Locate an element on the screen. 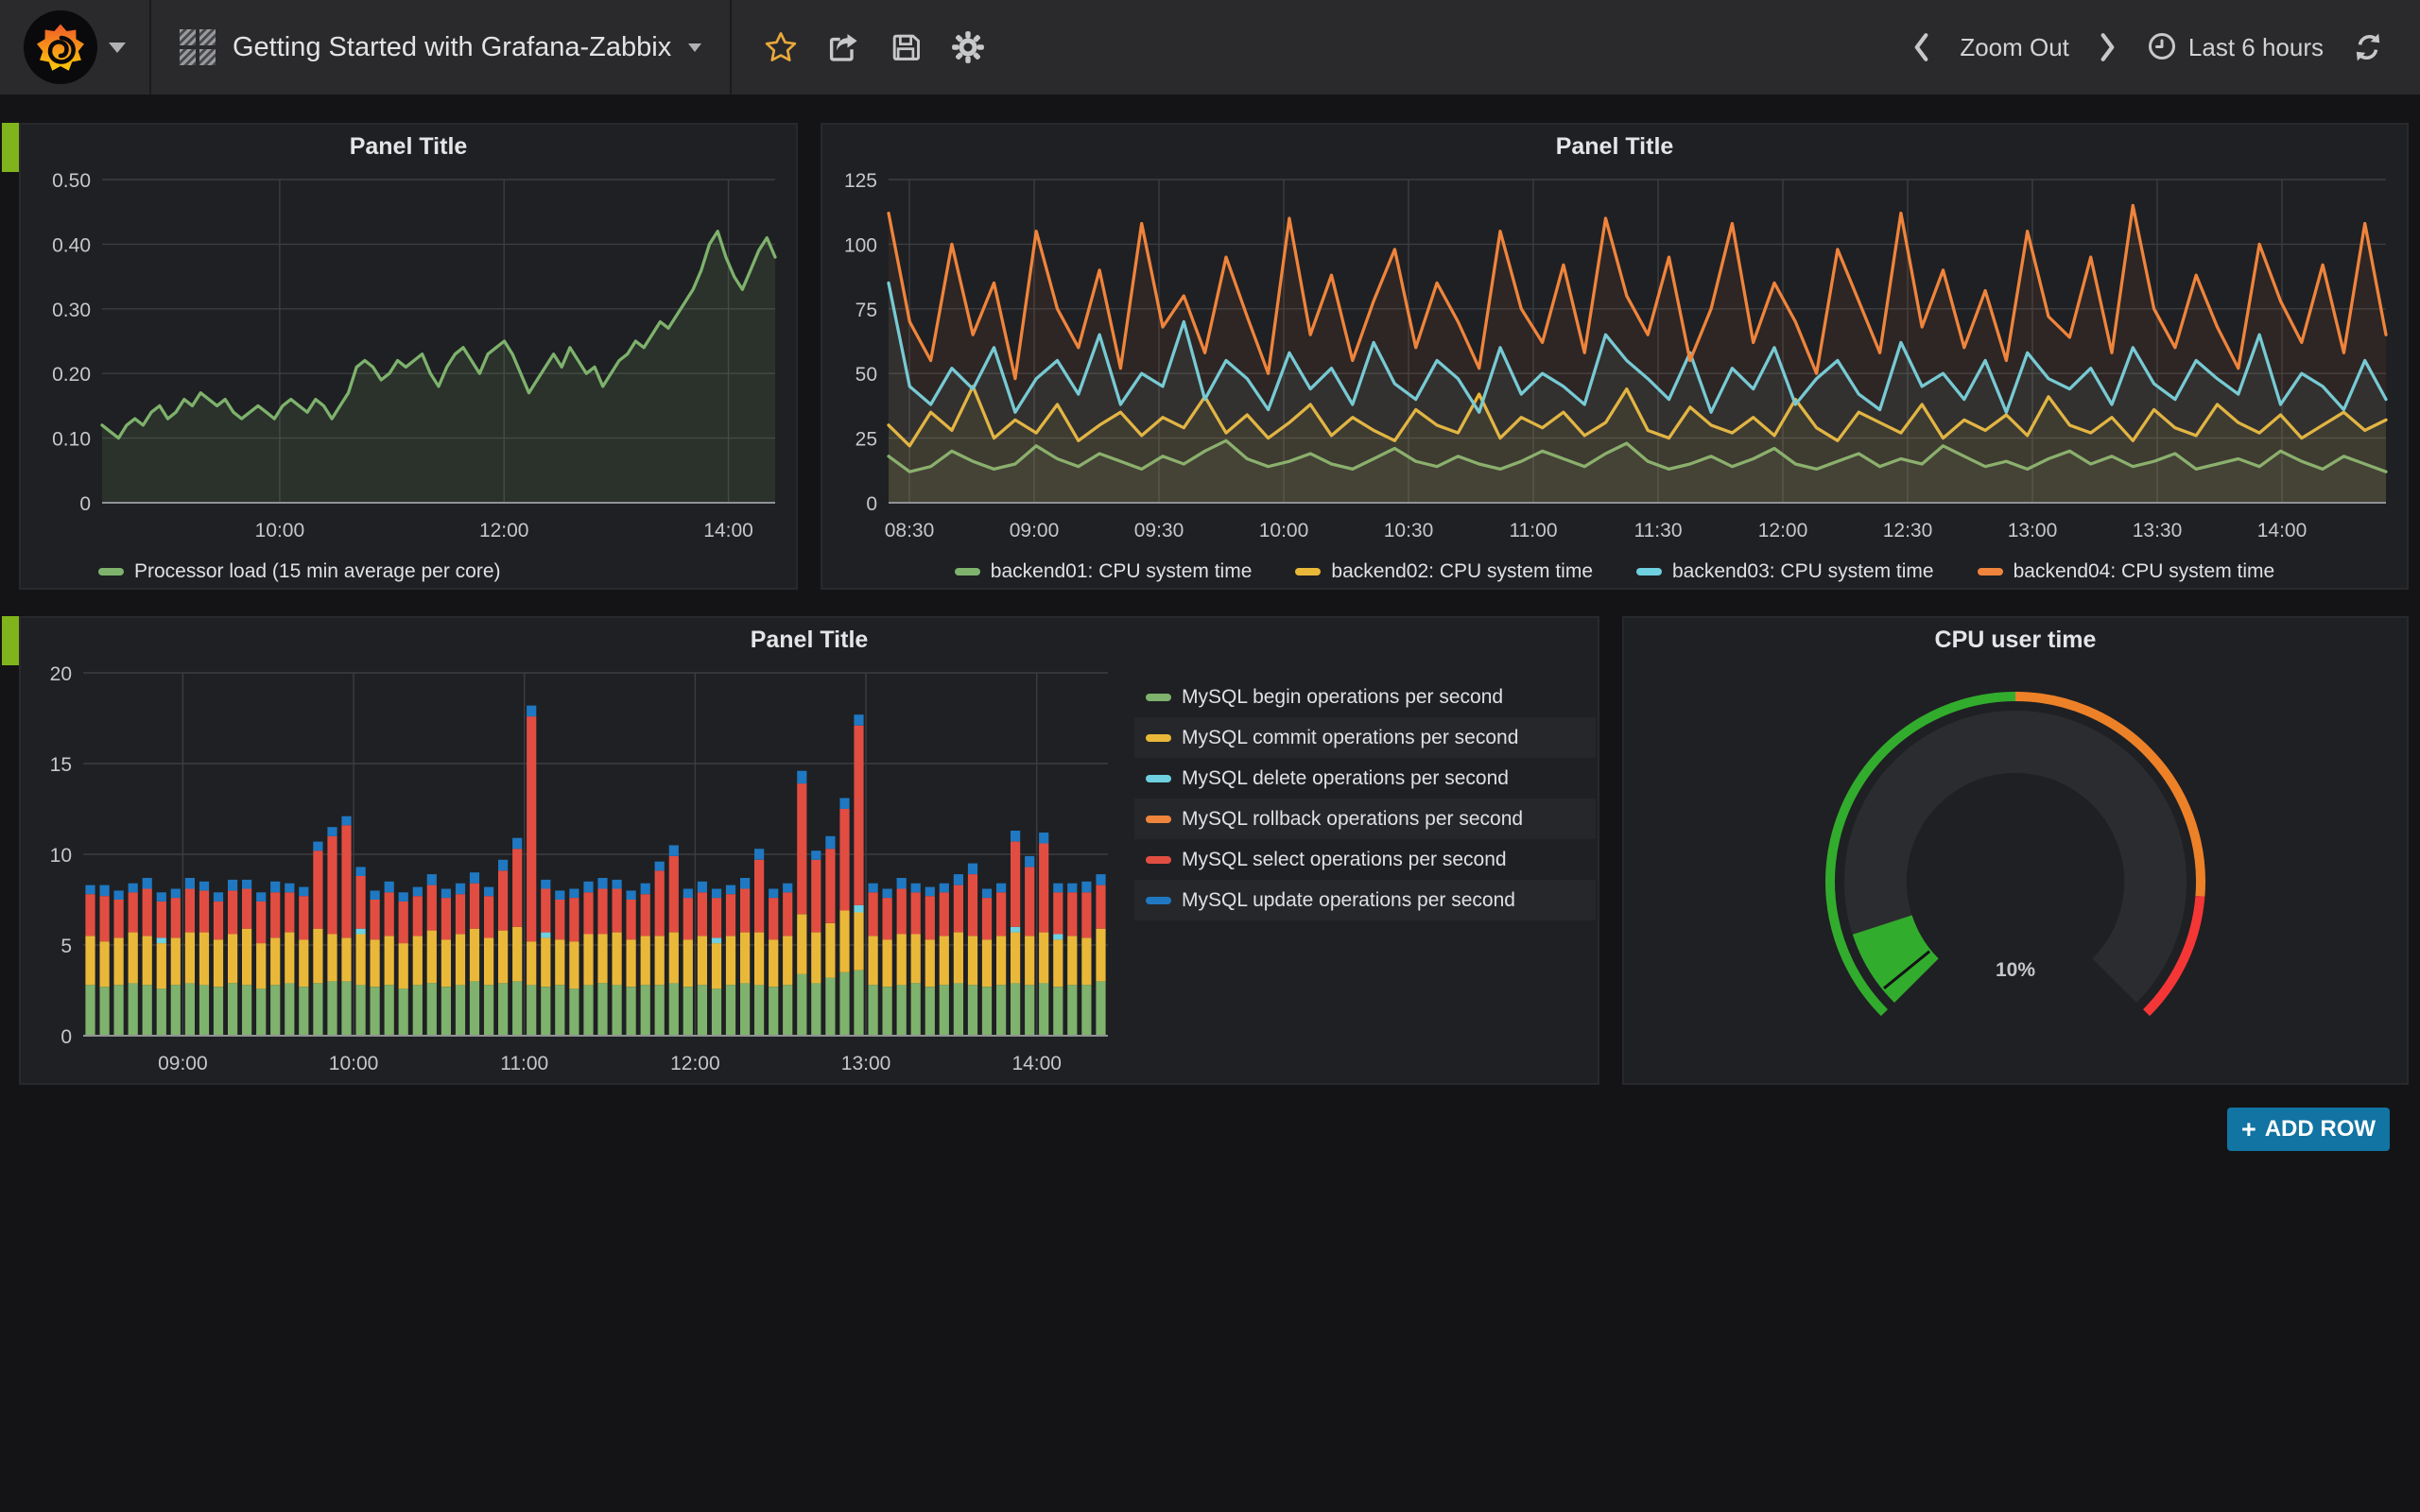 The height and width of the screenshot is (1512, 2420). legend-label: MySQL begin operations per second is located at coordinates (1343, 696).